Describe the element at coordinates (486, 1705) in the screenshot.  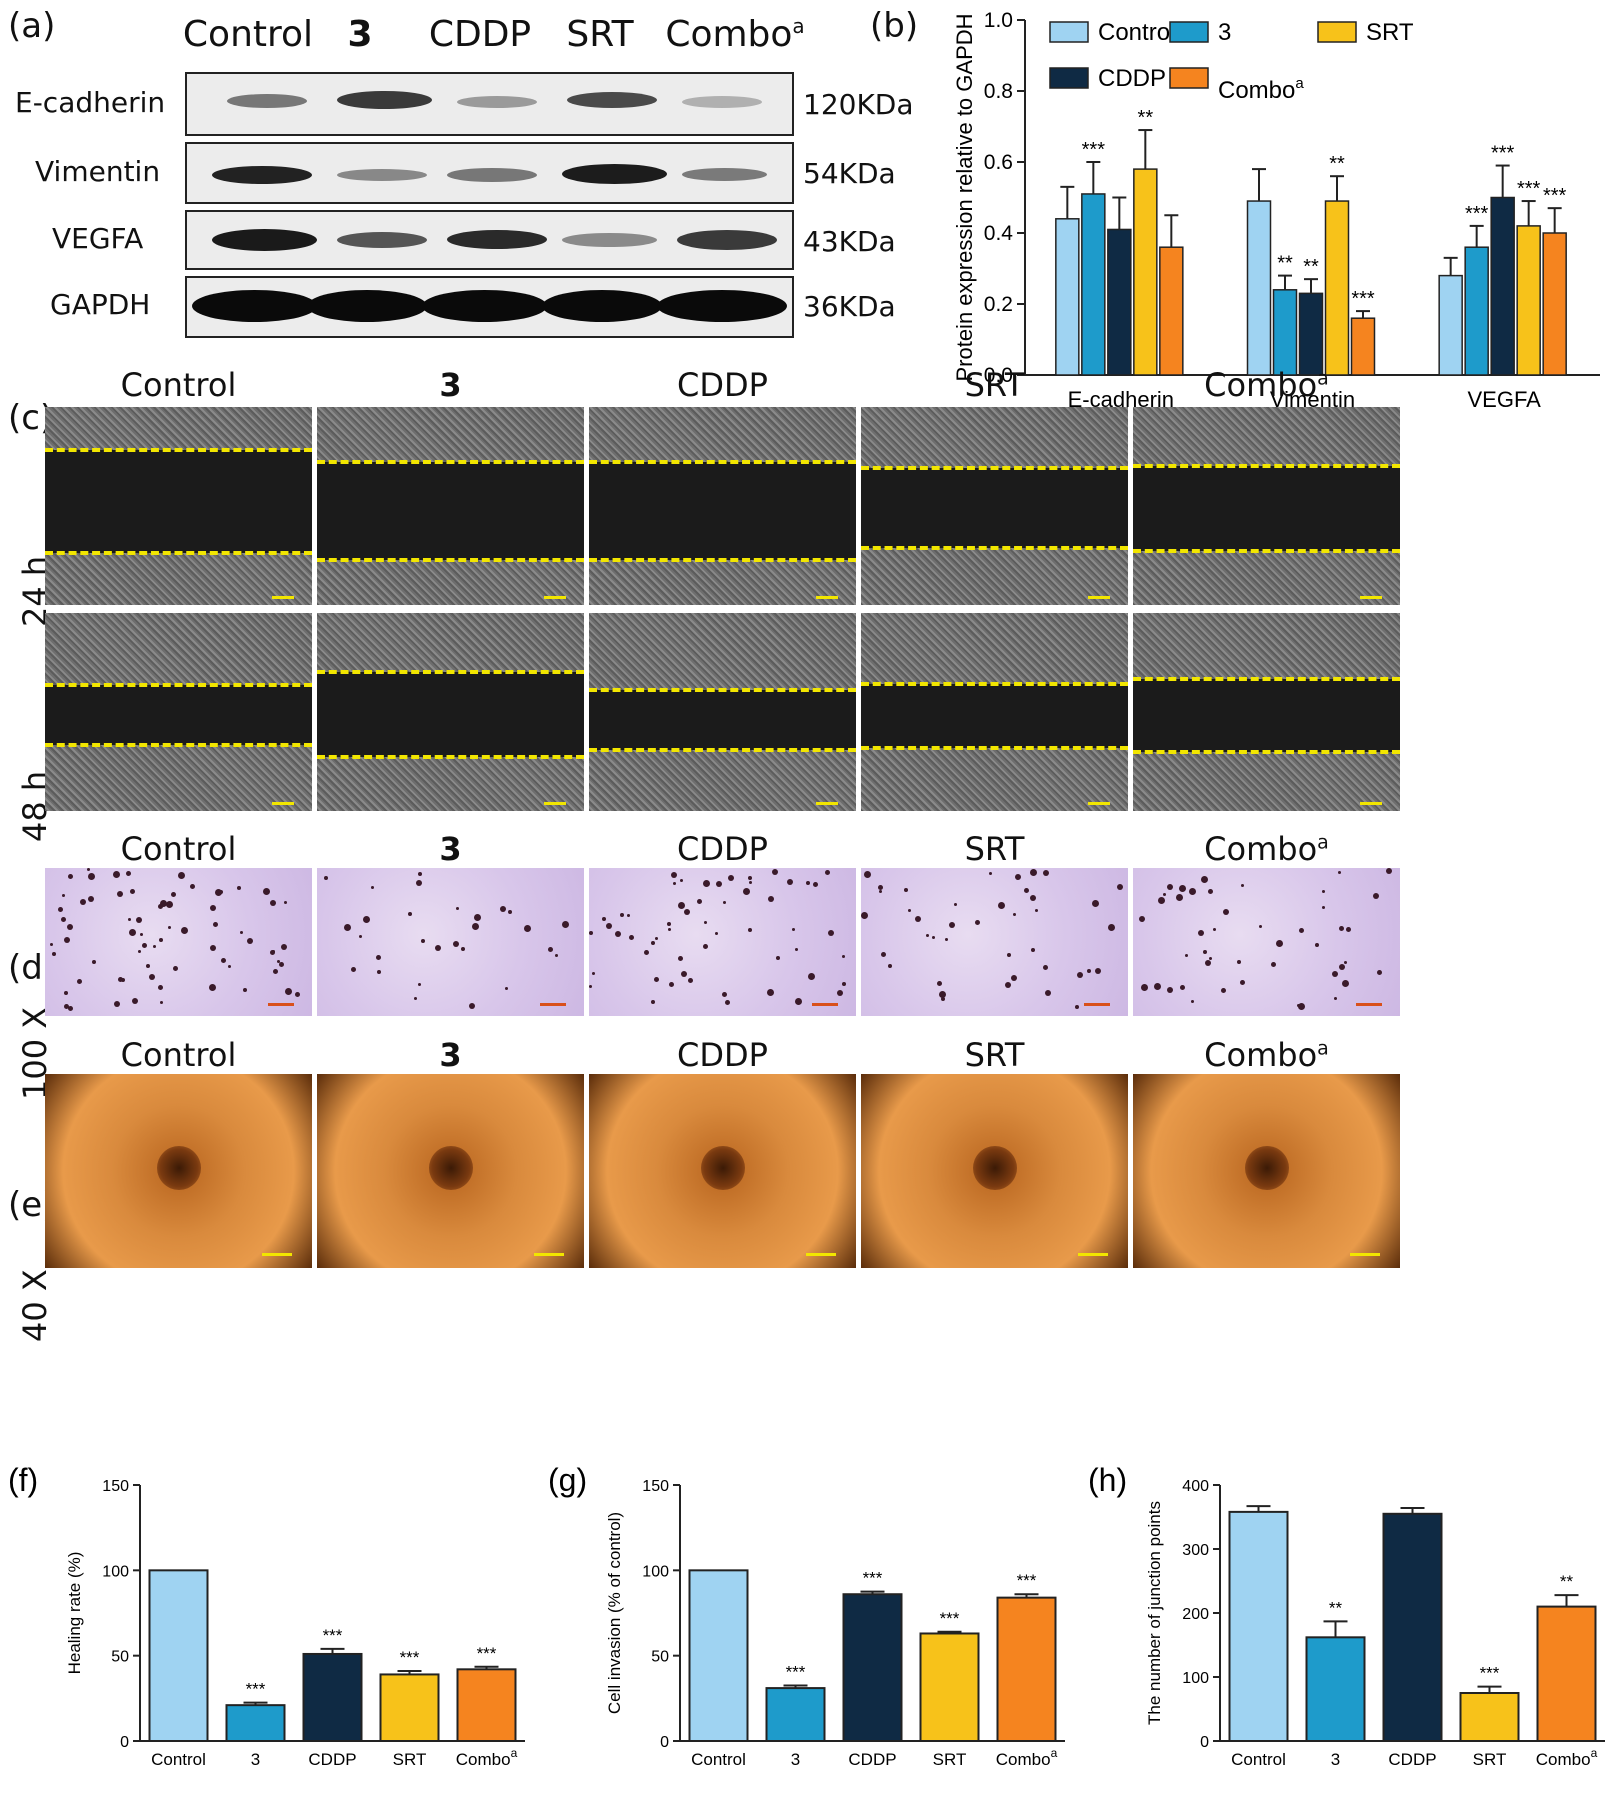
I see `chart-f-bar-combo` at that location.